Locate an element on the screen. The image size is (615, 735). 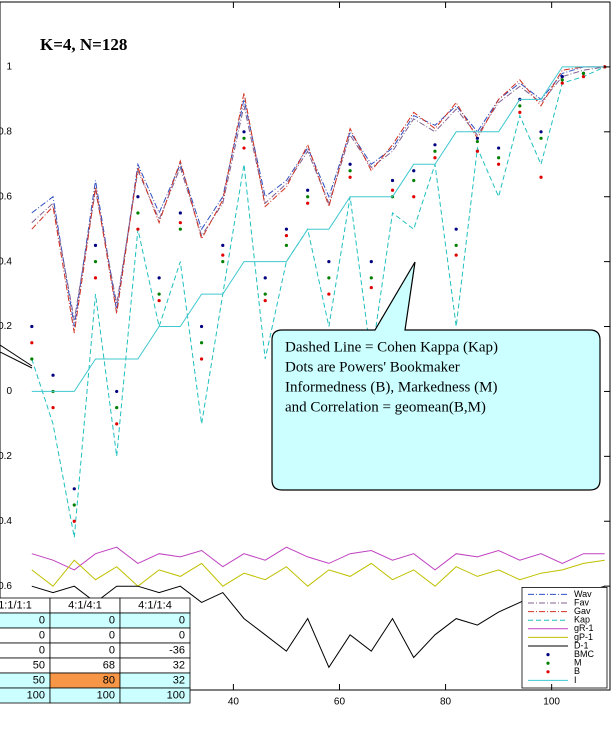
x-tick-label: 40 is located at coordinates (234, 702).